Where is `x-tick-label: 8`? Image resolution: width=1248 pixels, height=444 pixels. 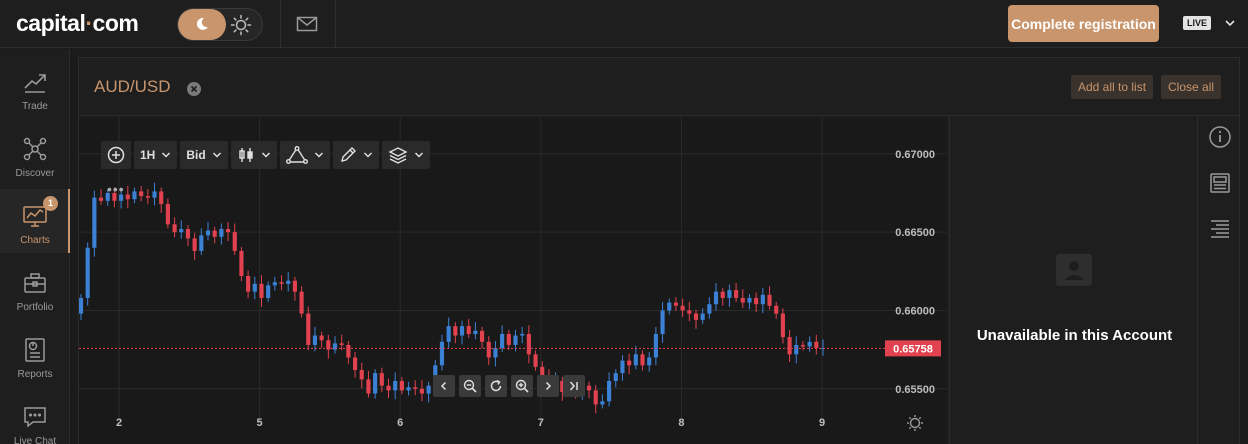
x-tick-label: 8 is located at coordinates (681, 423).